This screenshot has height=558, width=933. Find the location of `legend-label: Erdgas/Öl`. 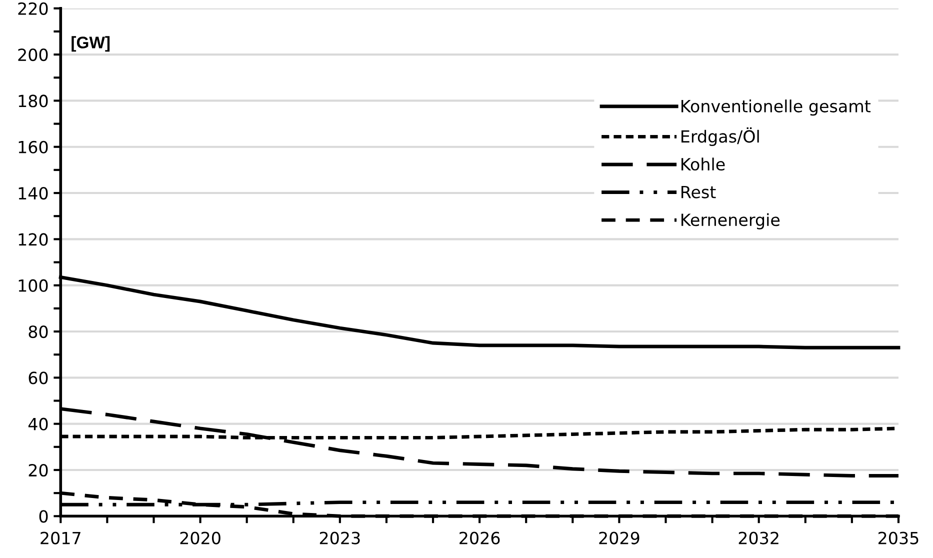

legend-label: Erdgas/Öl is located at coordinates (720, 136).